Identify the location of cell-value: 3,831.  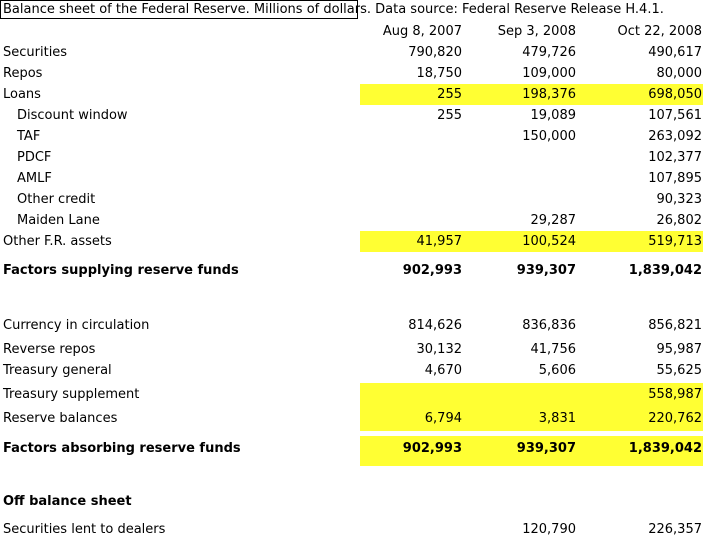
(557, 418).